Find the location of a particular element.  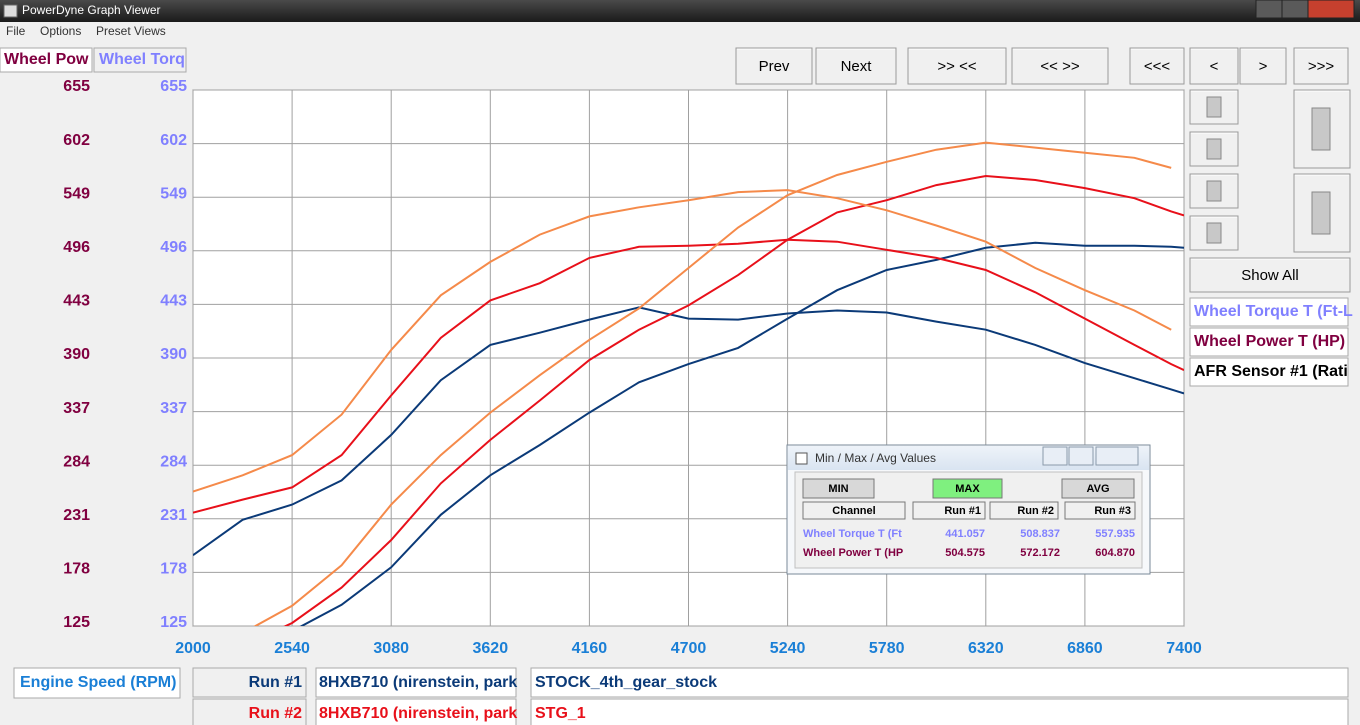

axis-tab-label: Wheel Torq is located at coordinates (142, 59).